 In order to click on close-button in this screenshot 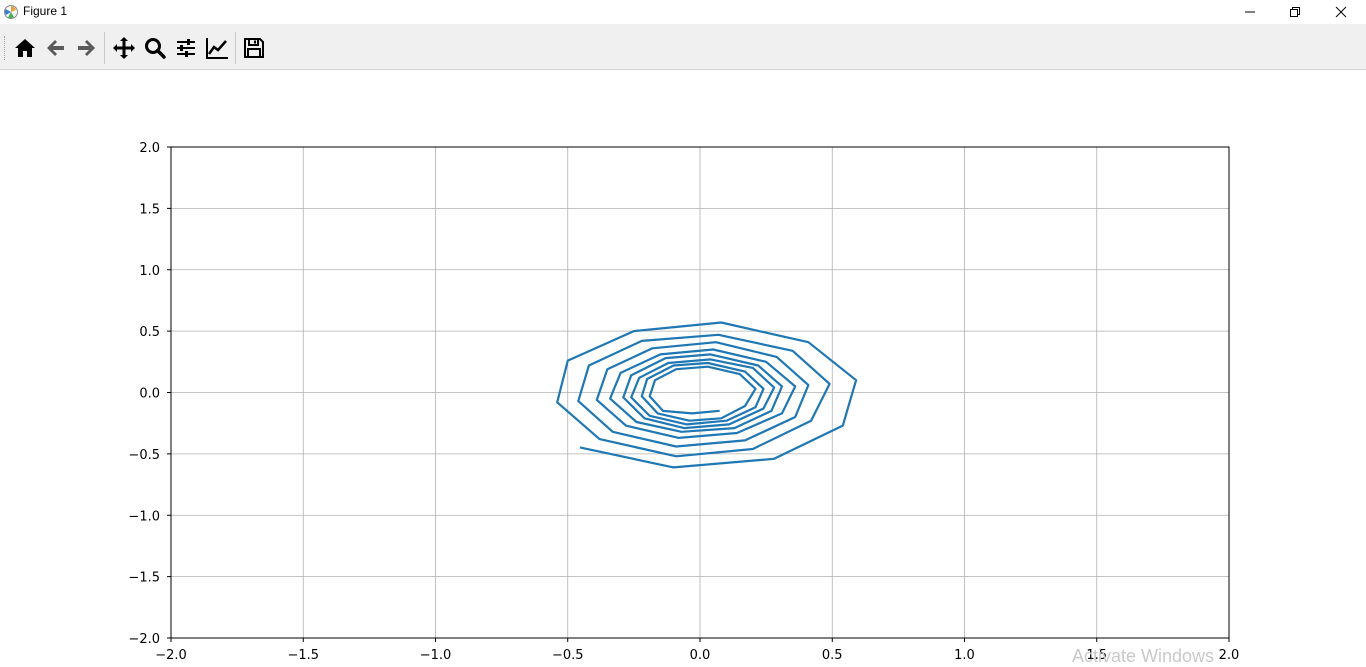, I will do `click(1341, 12)`.